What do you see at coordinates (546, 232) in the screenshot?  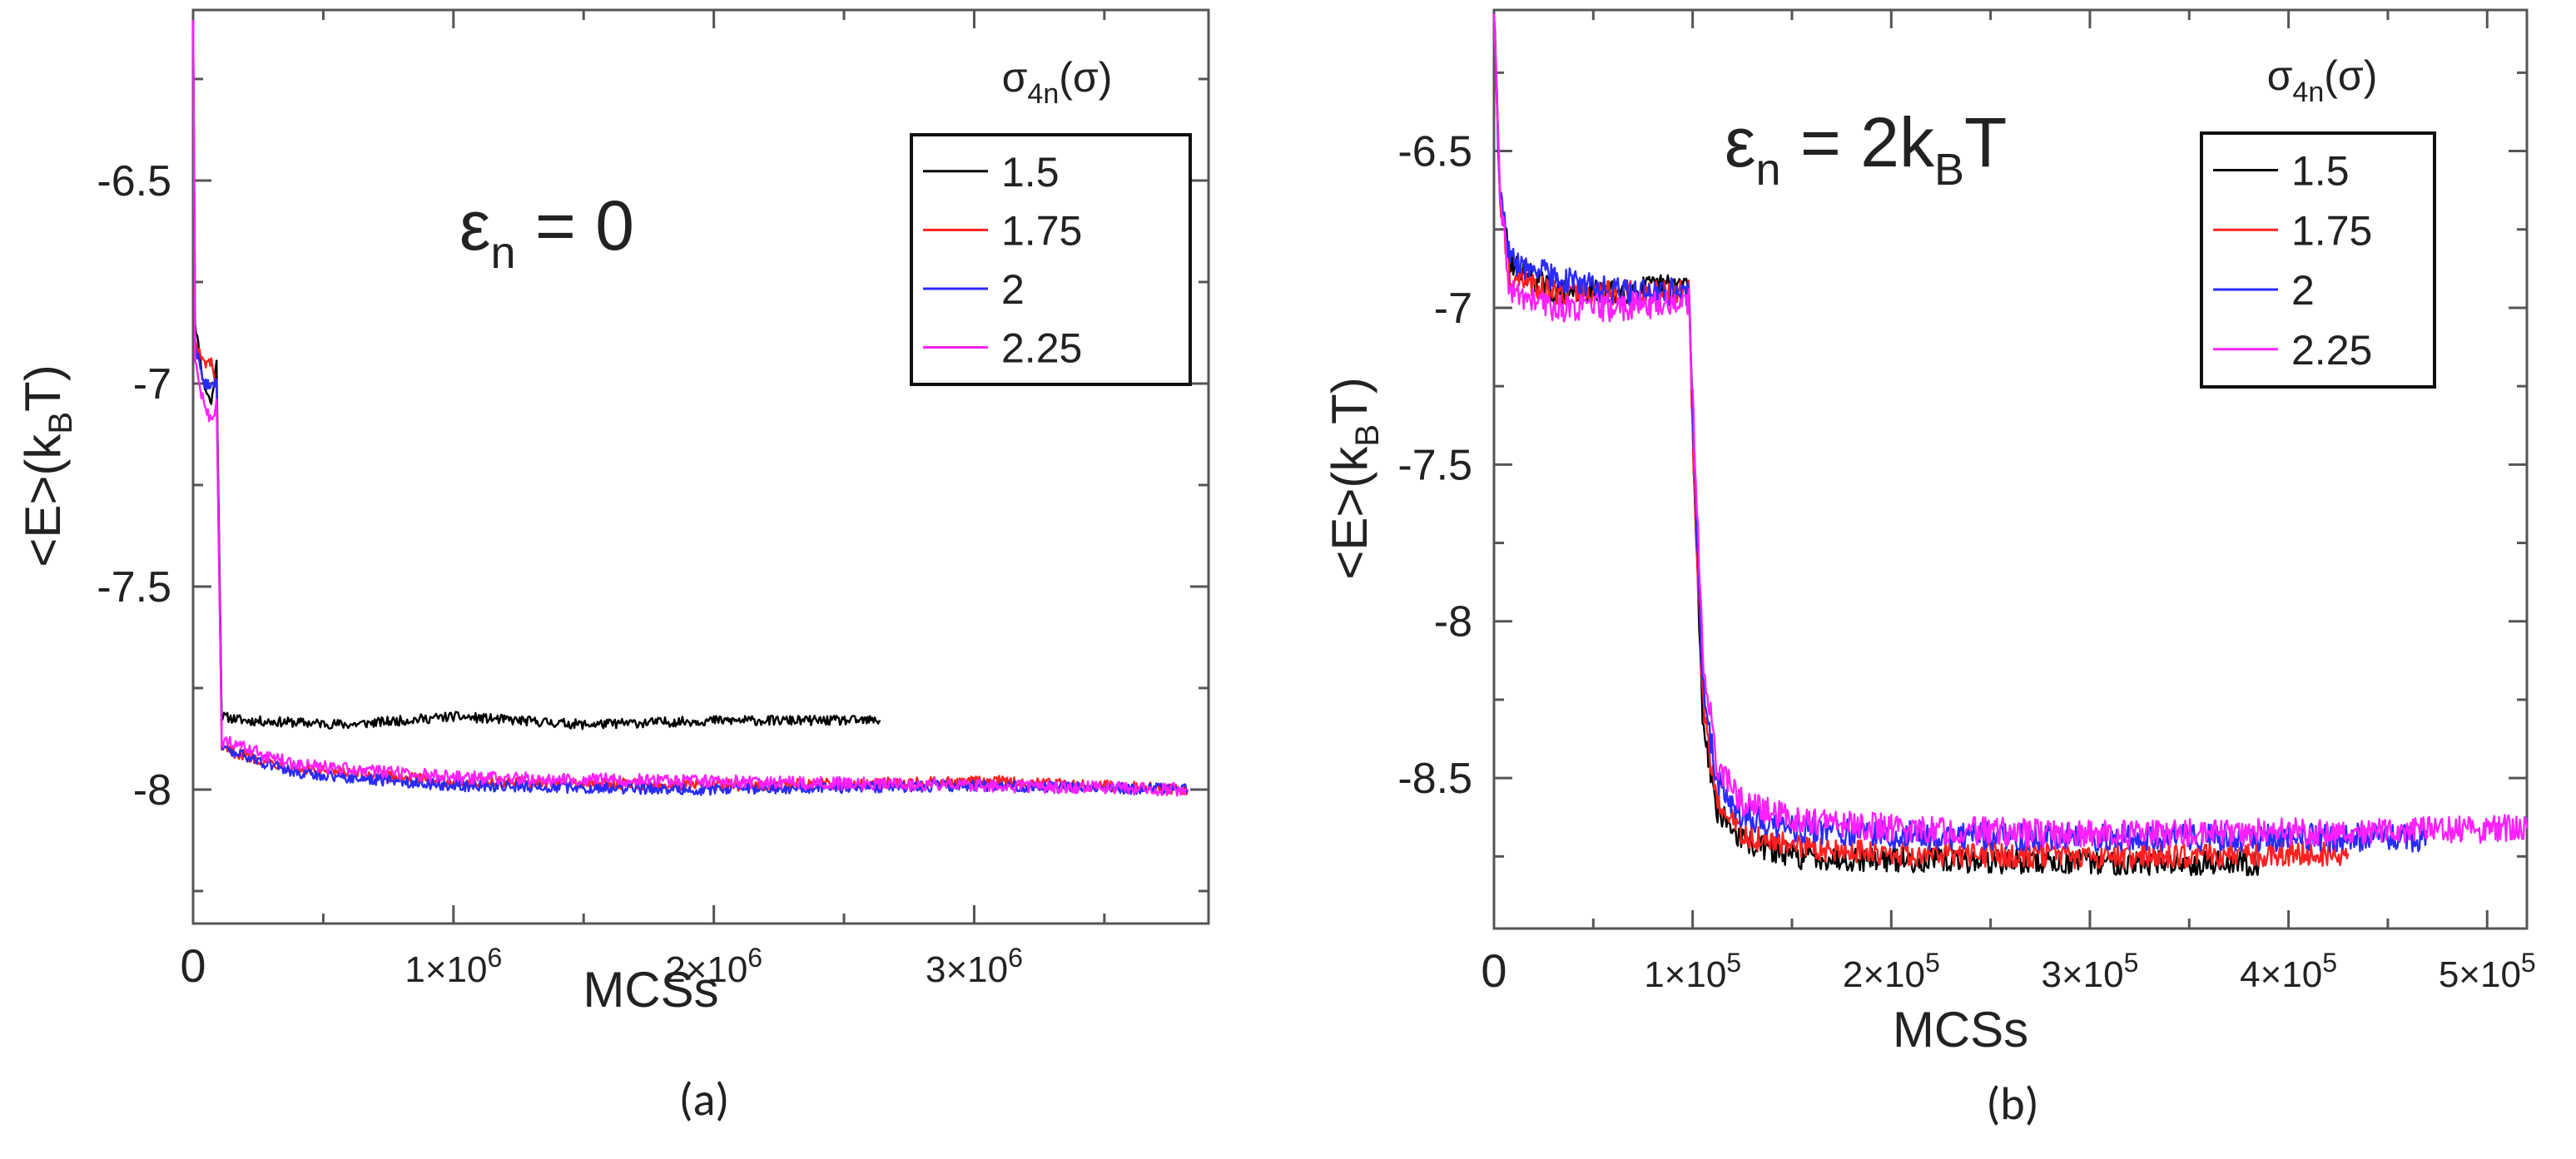 I see `panel-annotation: εn = 0` at bounding box center [546, 232].